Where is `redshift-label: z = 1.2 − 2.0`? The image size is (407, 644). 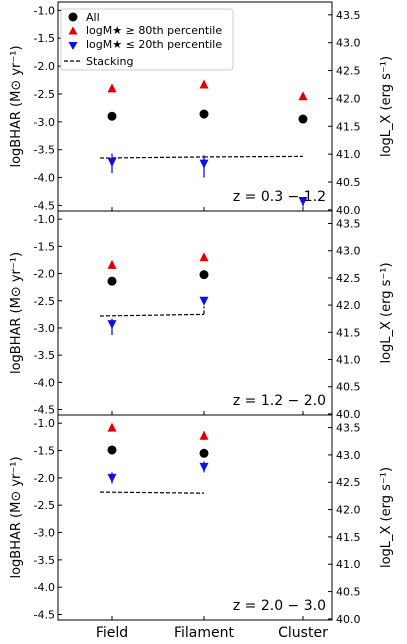 redshift-label: z = 1.2 − 2.0 is located at coordinates (279, 401).